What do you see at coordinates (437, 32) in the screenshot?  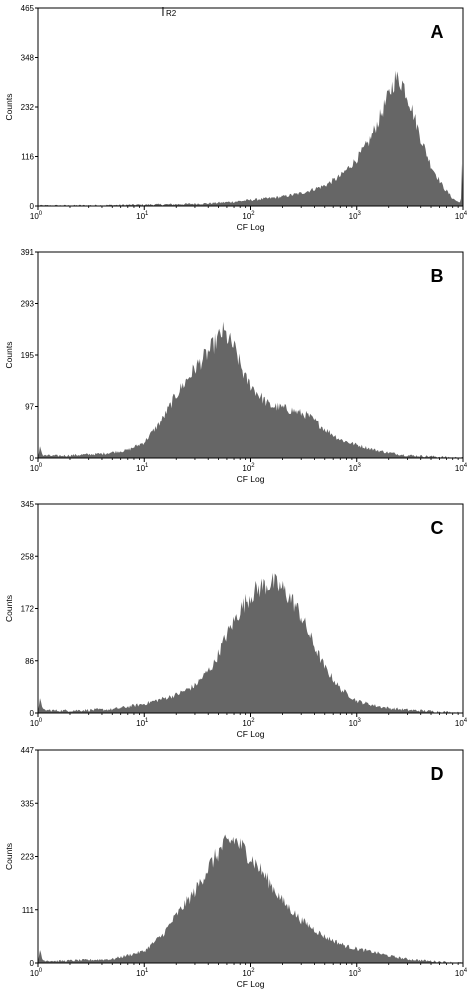 I see `panel-label: A` at bounding box center [437, 32].